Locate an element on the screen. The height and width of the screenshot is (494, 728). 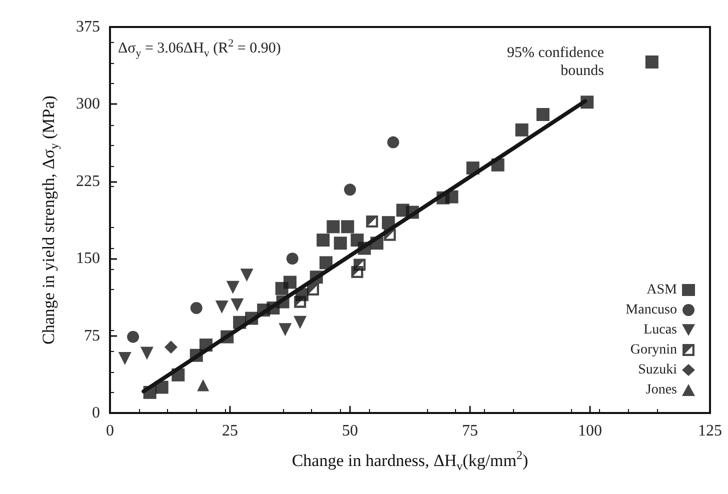
x-tick-label: 0 is located at coordinates (110, 431).